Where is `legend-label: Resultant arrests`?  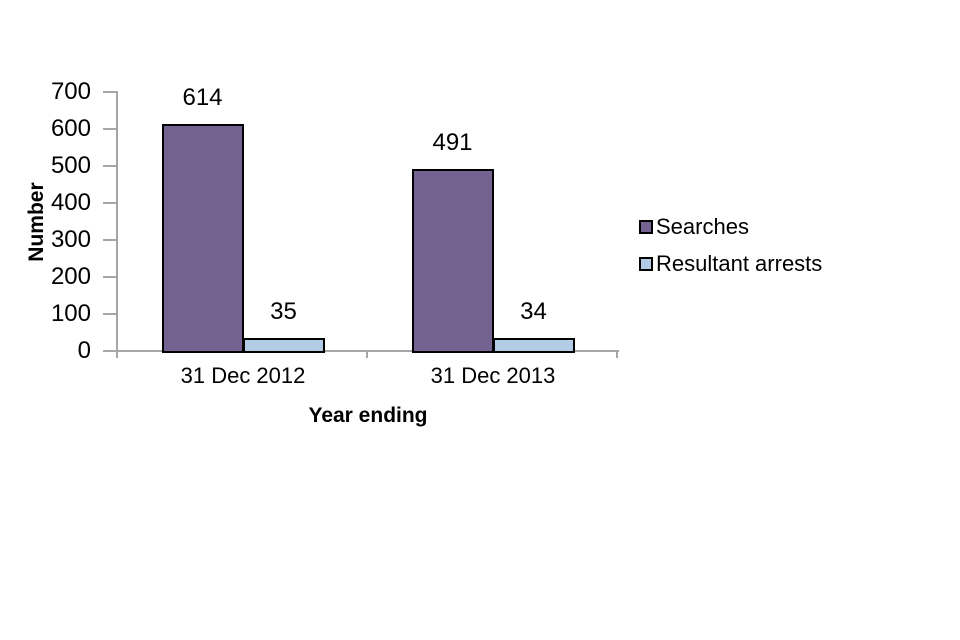 legend-label: Resultant arrests is located at coordinates (739, 263).